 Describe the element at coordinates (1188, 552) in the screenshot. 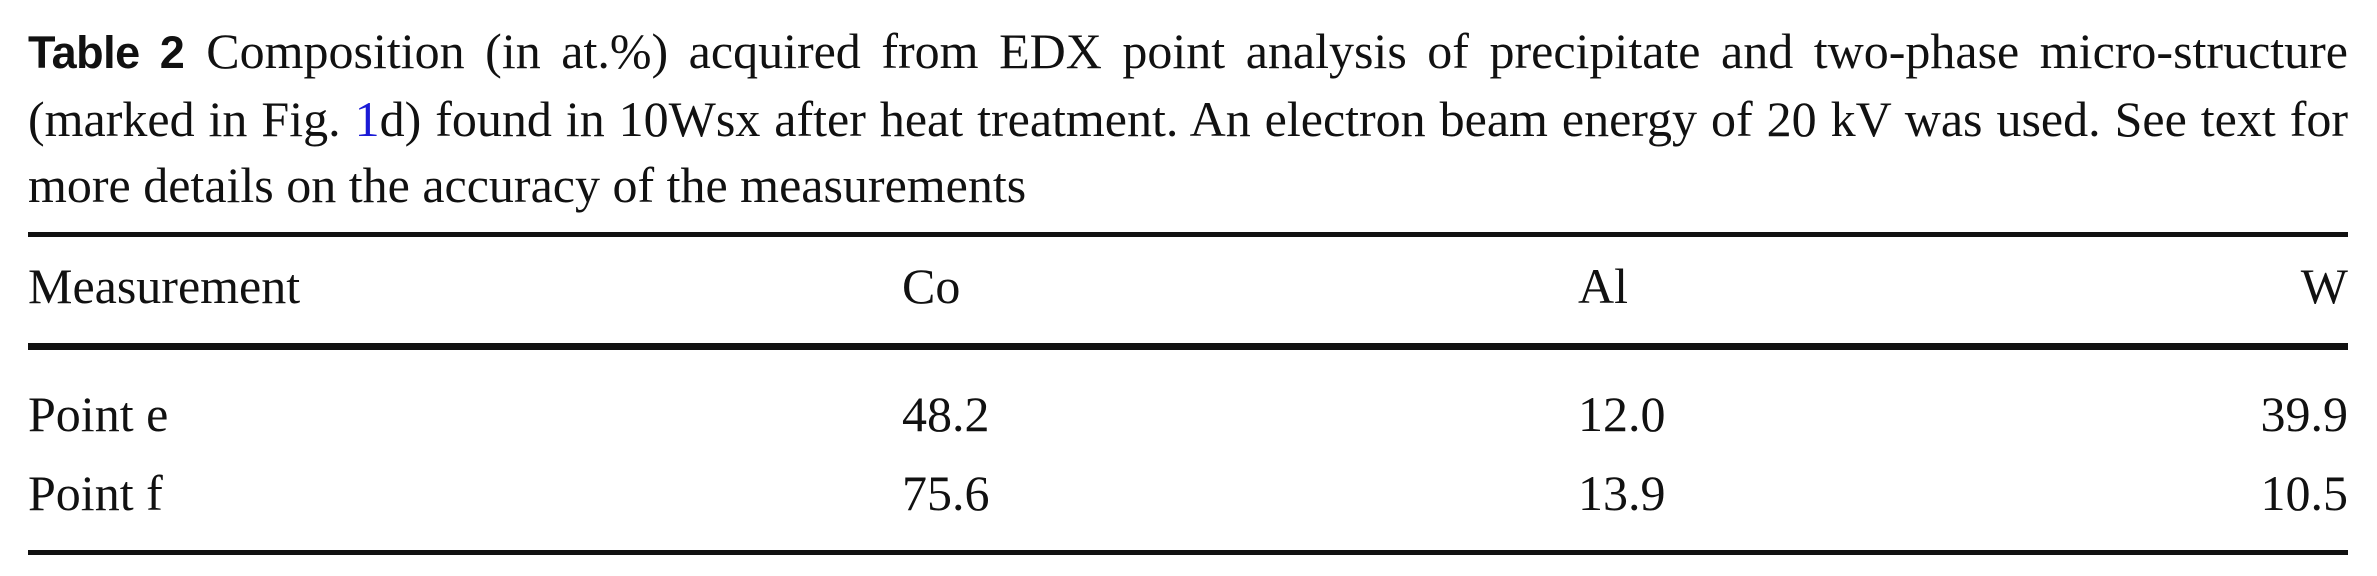

I see `table-bottom-rule` at that location.